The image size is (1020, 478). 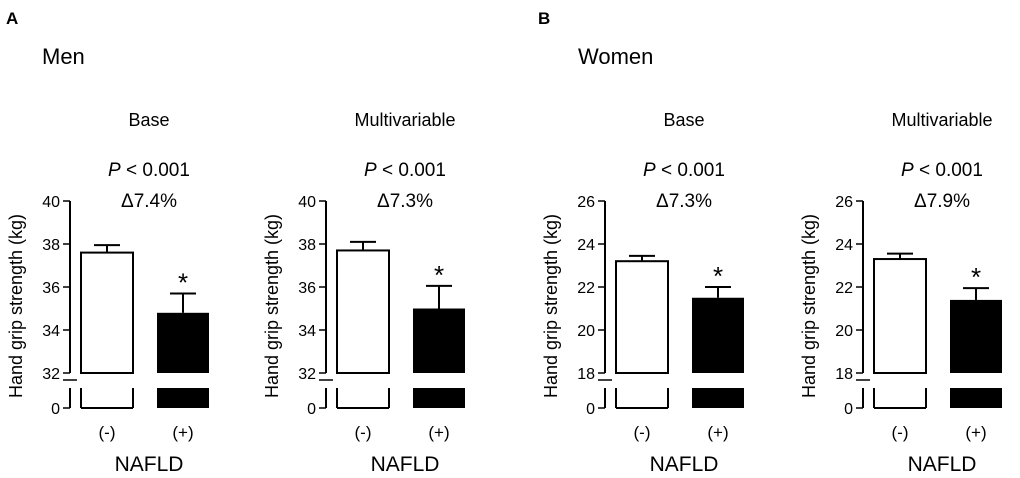 I want to click on panel-letter-a: A, so click(x=12, y=18).